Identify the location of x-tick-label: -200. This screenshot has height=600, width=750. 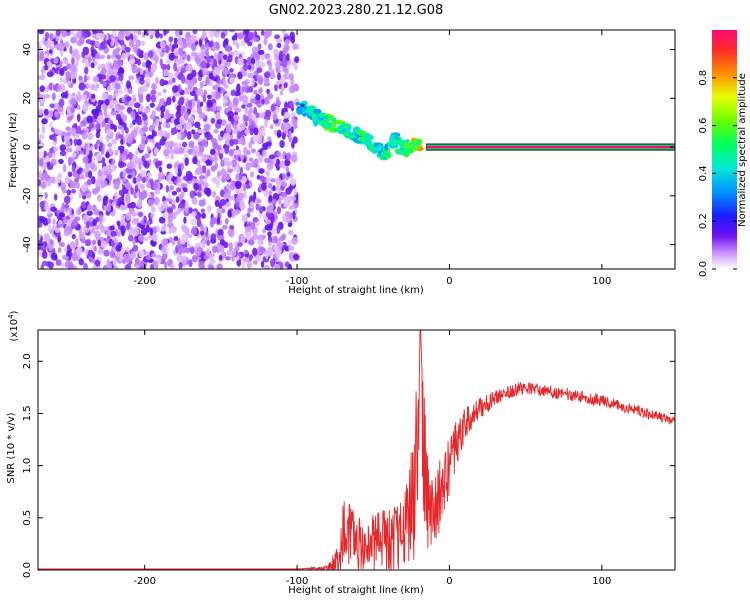
(144, 581).